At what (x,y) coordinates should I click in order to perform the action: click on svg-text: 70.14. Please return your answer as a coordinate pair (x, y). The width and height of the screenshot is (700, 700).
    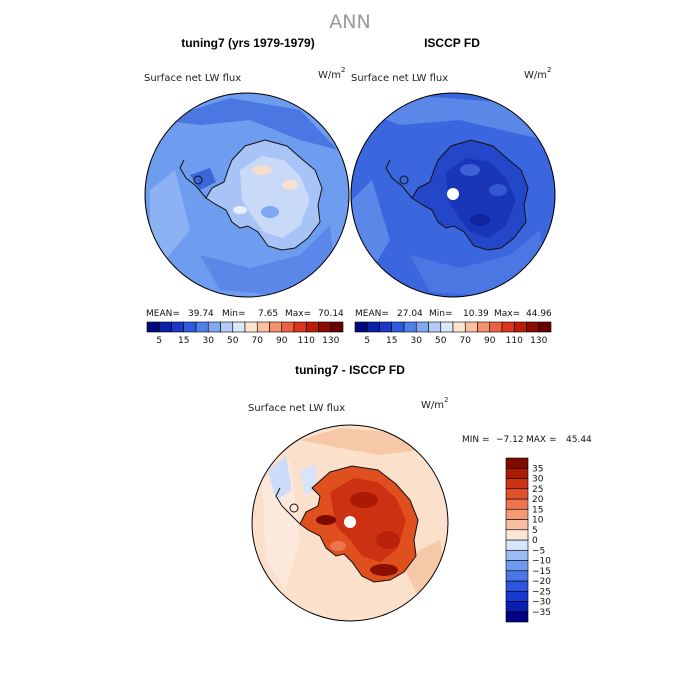
    Looking at the image, I should click on (331, 314).